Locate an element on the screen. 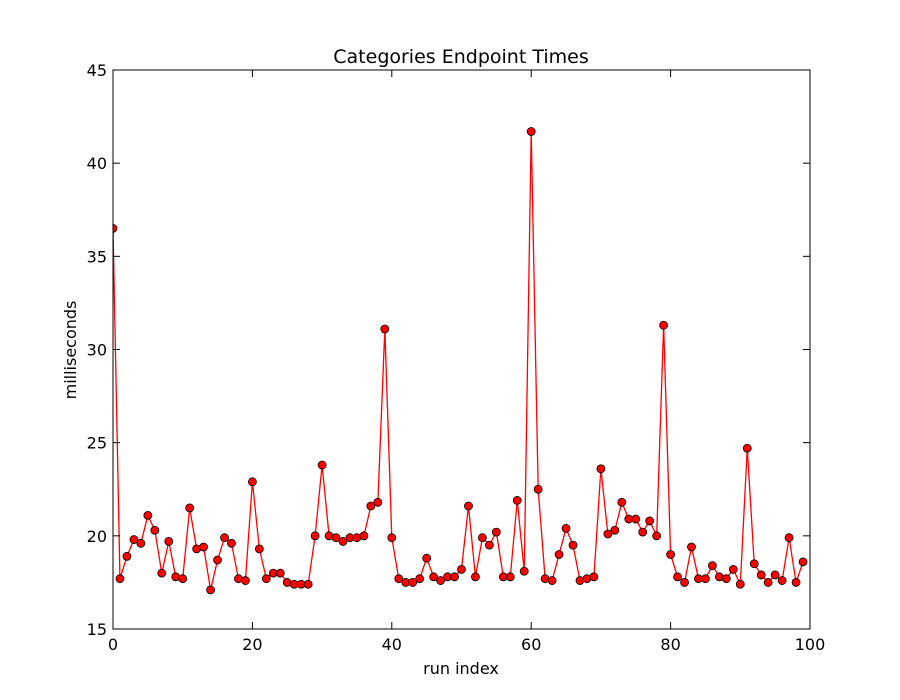 This screenshot has height=700, width=900. x-tick-label: 100 is located at coordinates (810, 644).